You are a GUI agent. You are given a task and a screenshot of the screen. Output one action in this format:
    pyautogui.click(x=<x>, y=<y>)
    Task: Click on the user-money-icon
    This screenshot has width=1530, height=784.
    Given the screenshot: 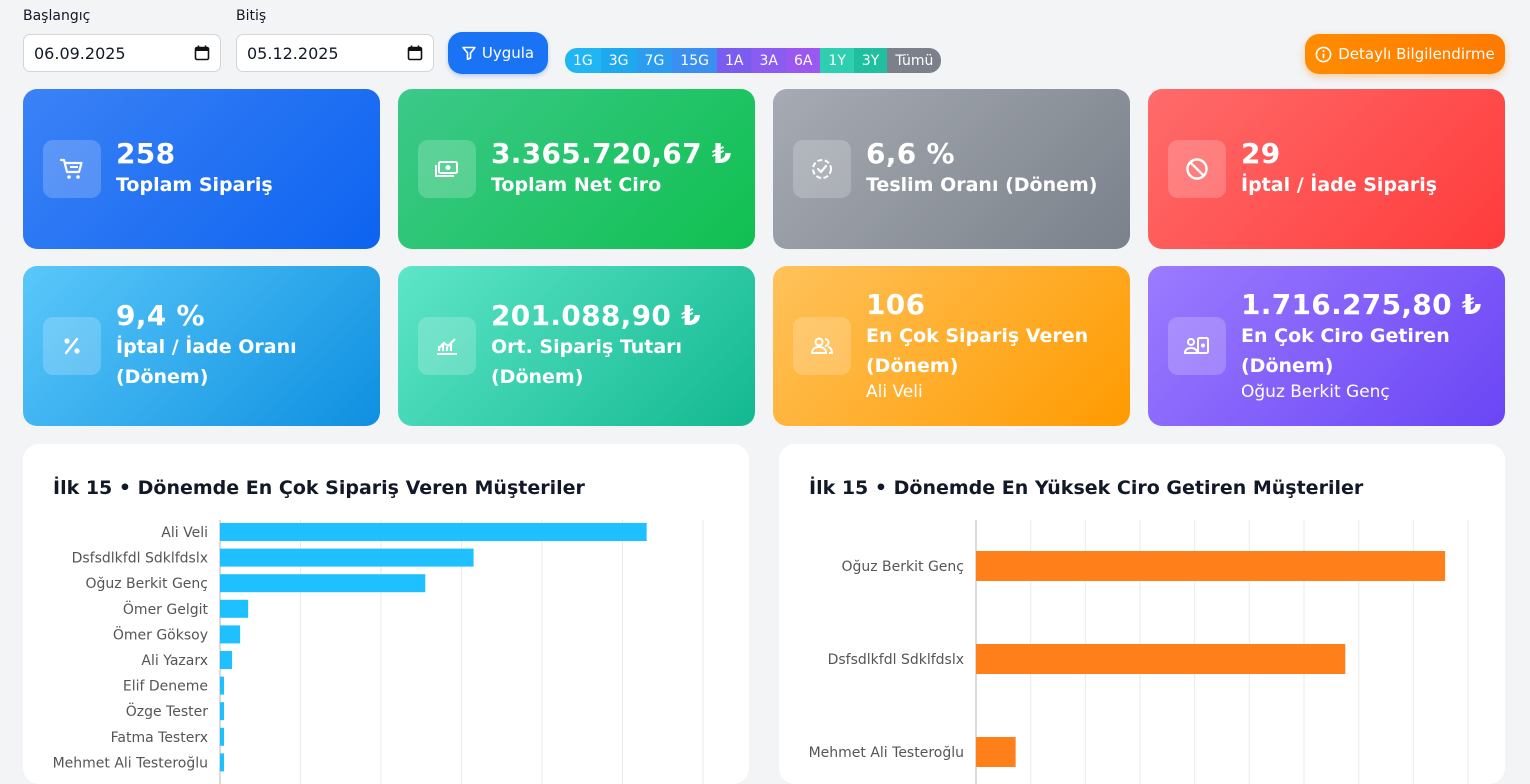 What is the action you would take?
    pyautogui.click(x=1197, y=346)
    